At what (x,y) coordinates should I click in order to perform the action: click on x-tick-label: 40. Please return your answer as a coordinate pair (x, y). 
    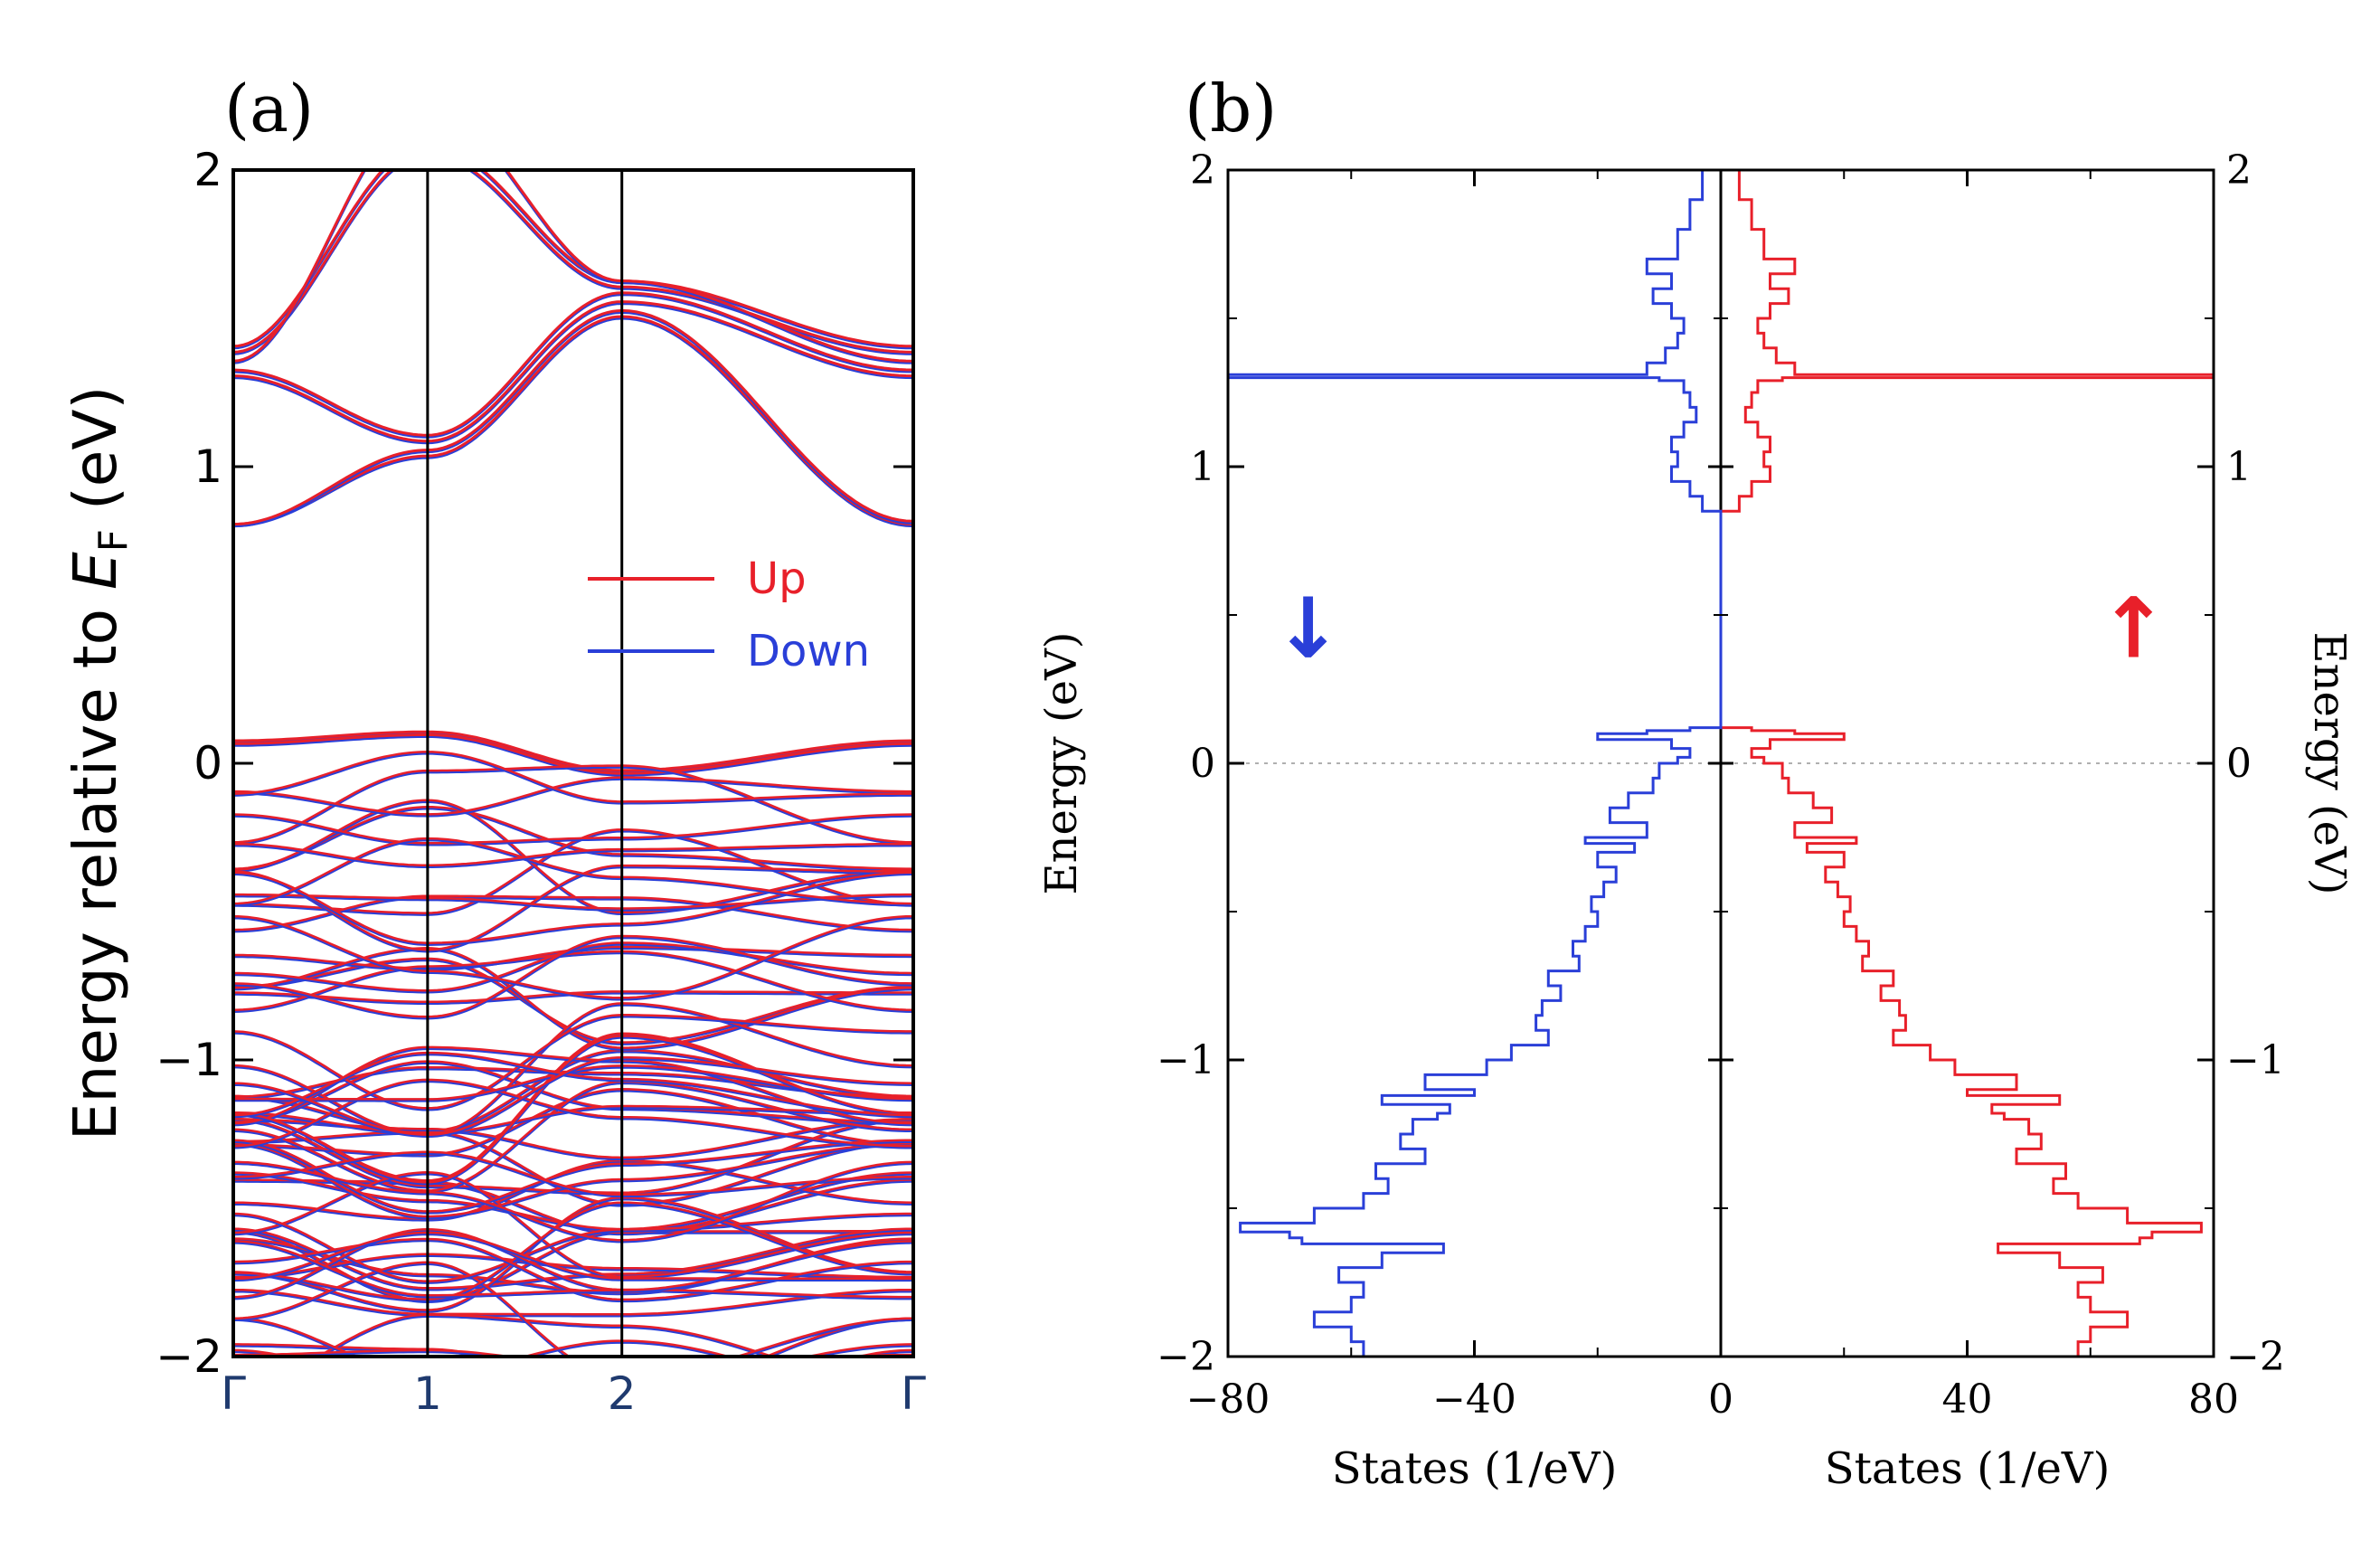
    Looking at the image, I should click on (1968, 1399).